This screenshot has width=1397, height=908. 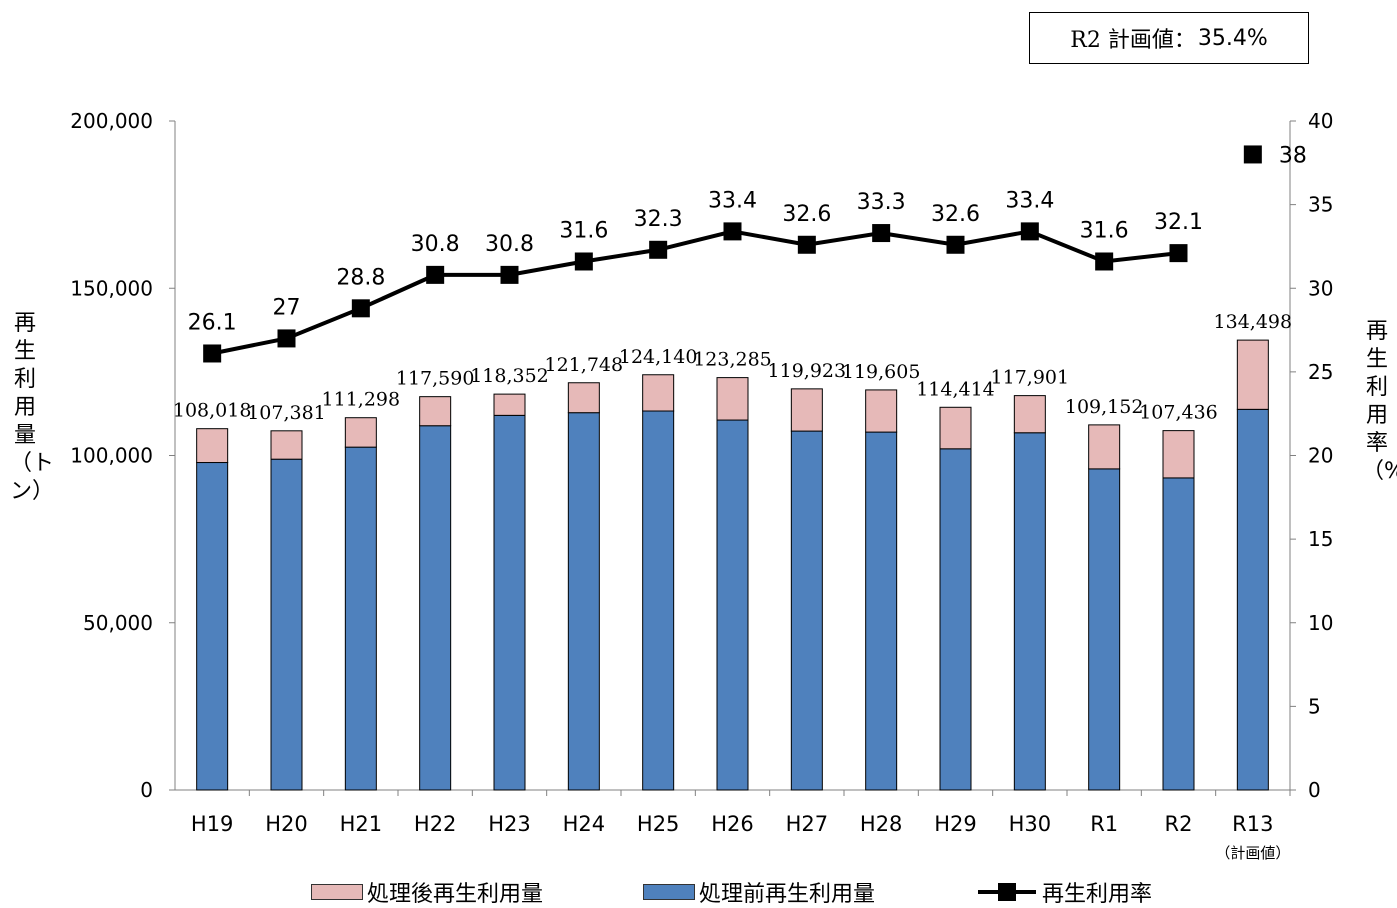 I want to click on bar-total-label: 117,901, so click(x=1030, y=378).